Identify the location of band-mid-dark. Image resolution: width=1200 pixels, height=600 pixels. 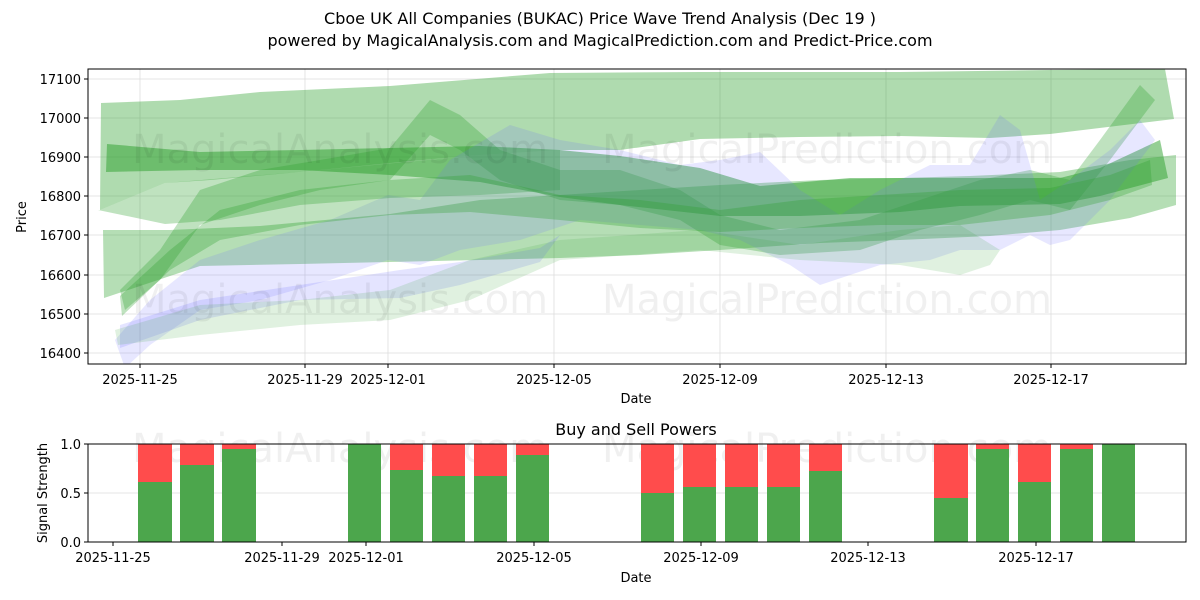
(637, 178).